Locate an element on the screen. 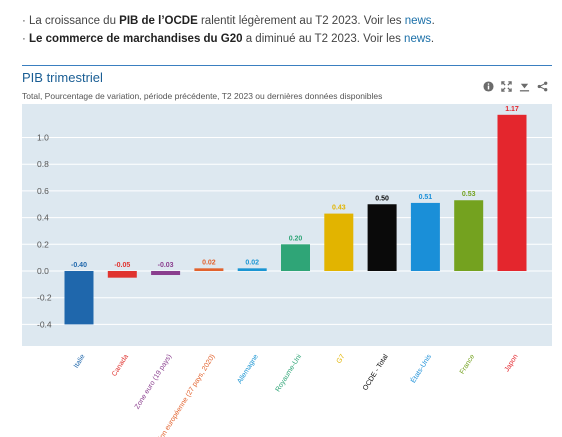  x-category-label: France is located at coordinates (468, 364).